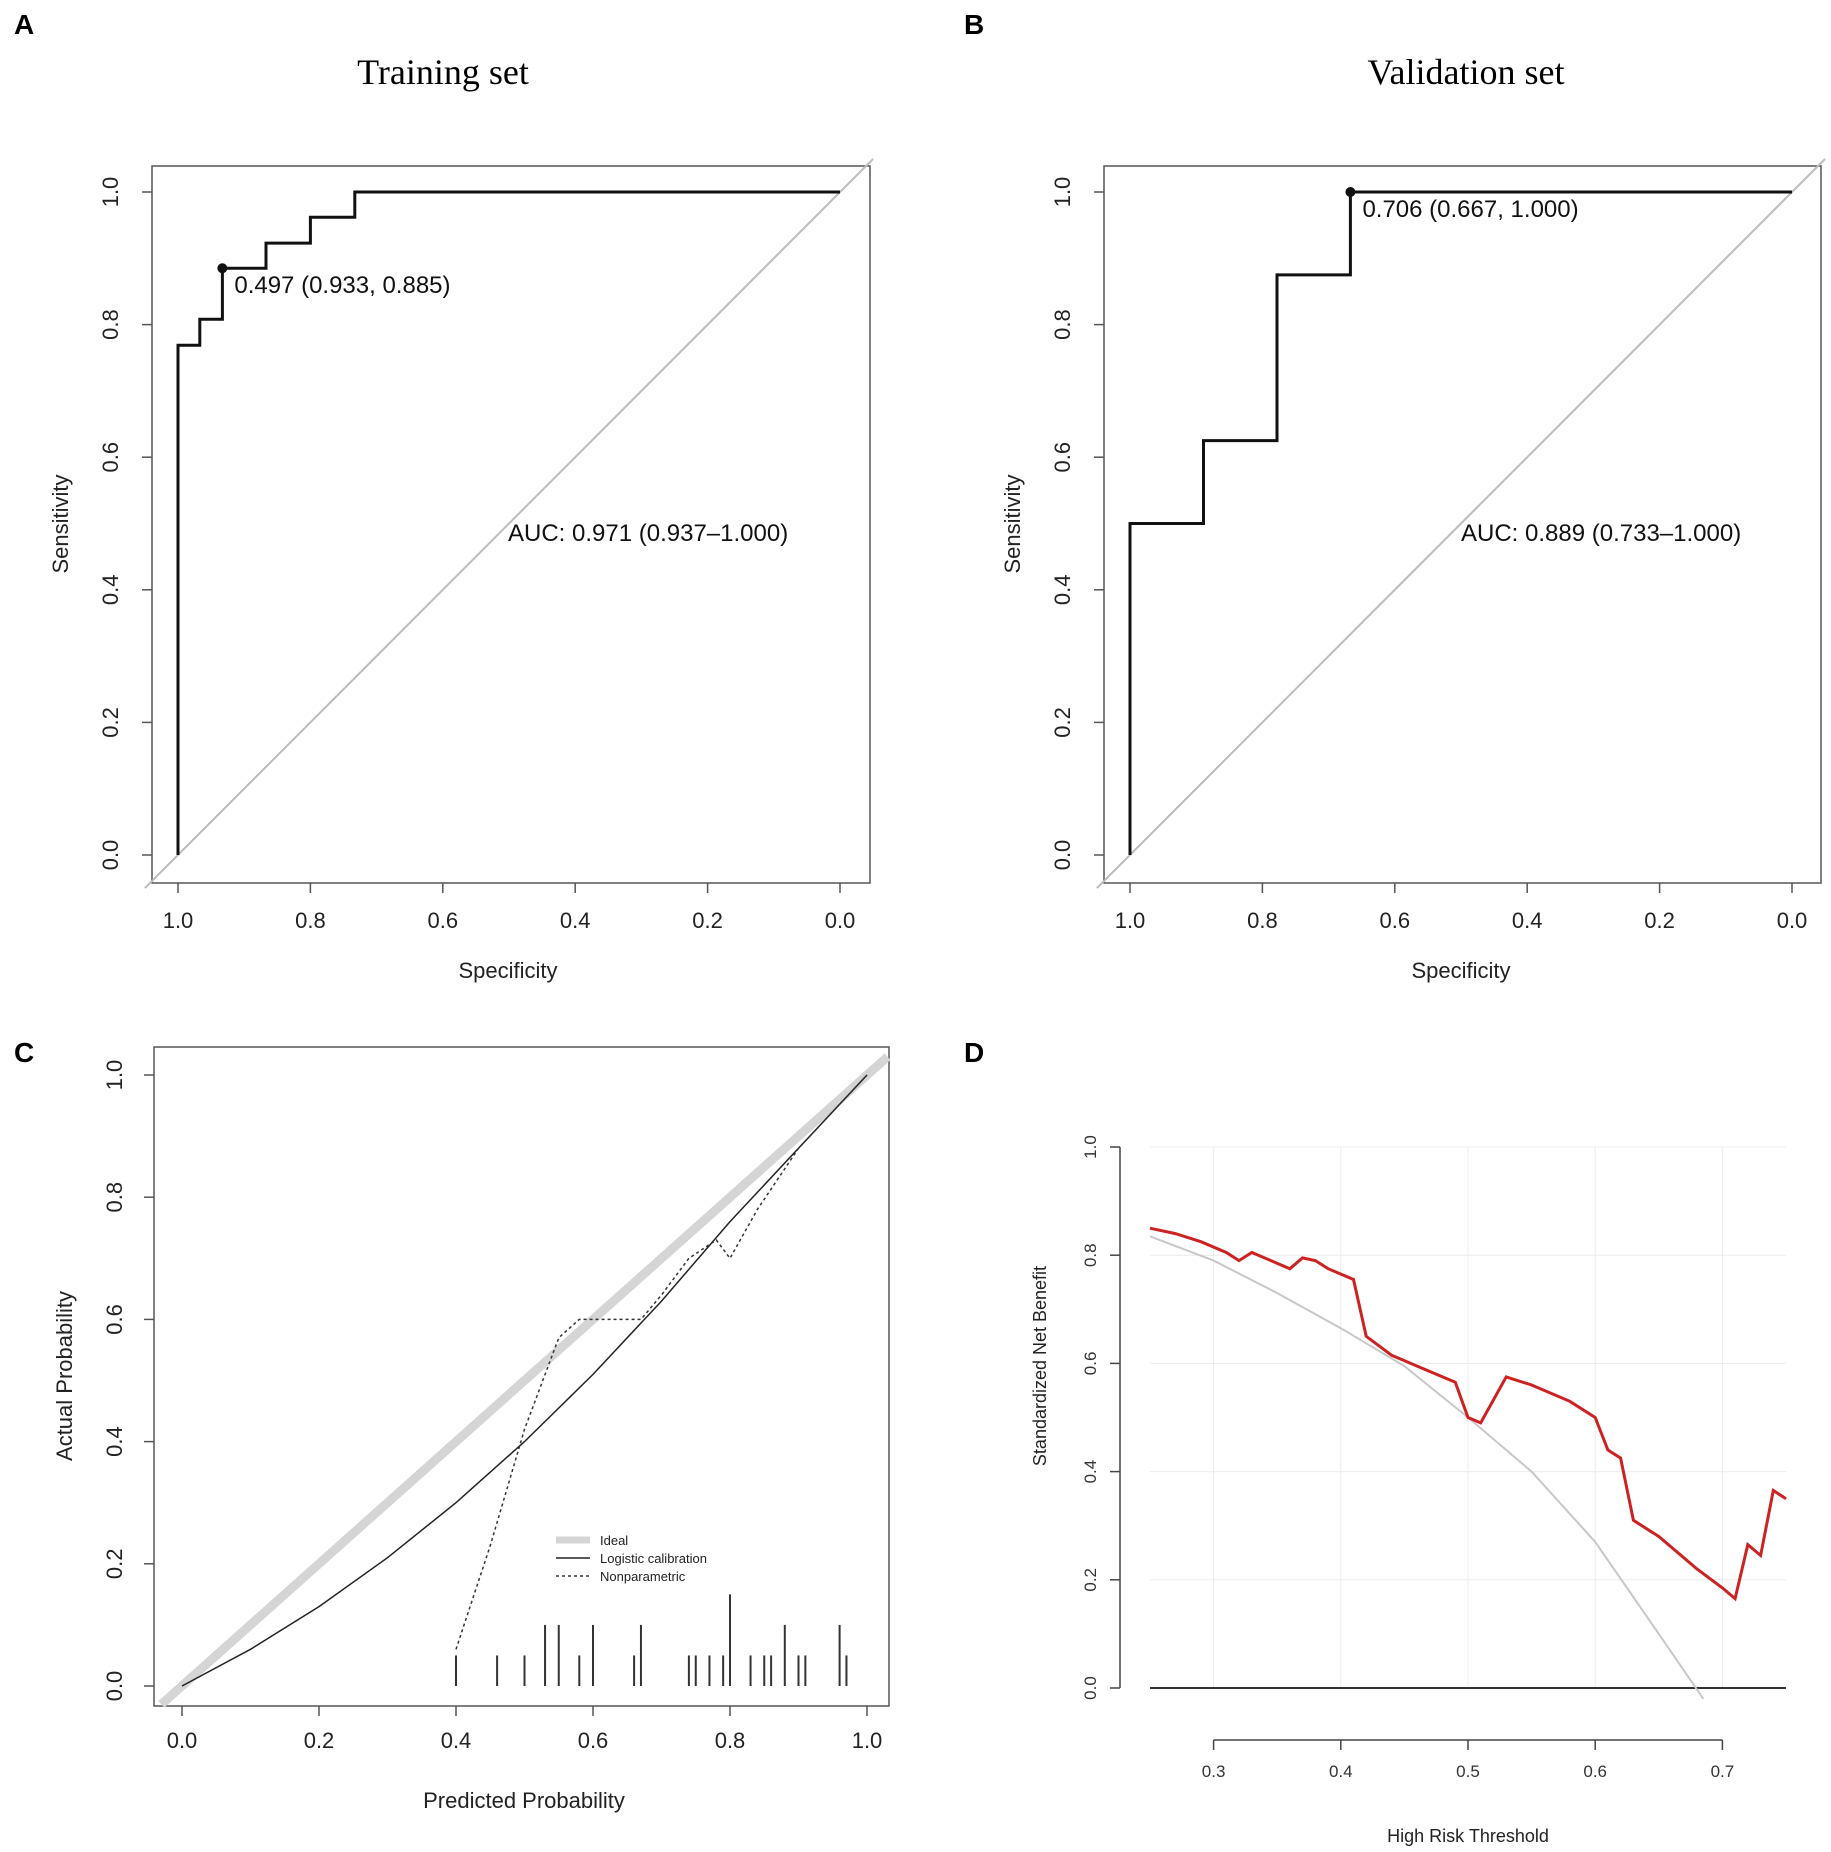 The height and width of the screenshot is (1852, 1831). What do you see at coordinates (64, 1376) in the screenshot?
I see `y-axis-label: Actual Probability` at bounding box center [64, 1376].